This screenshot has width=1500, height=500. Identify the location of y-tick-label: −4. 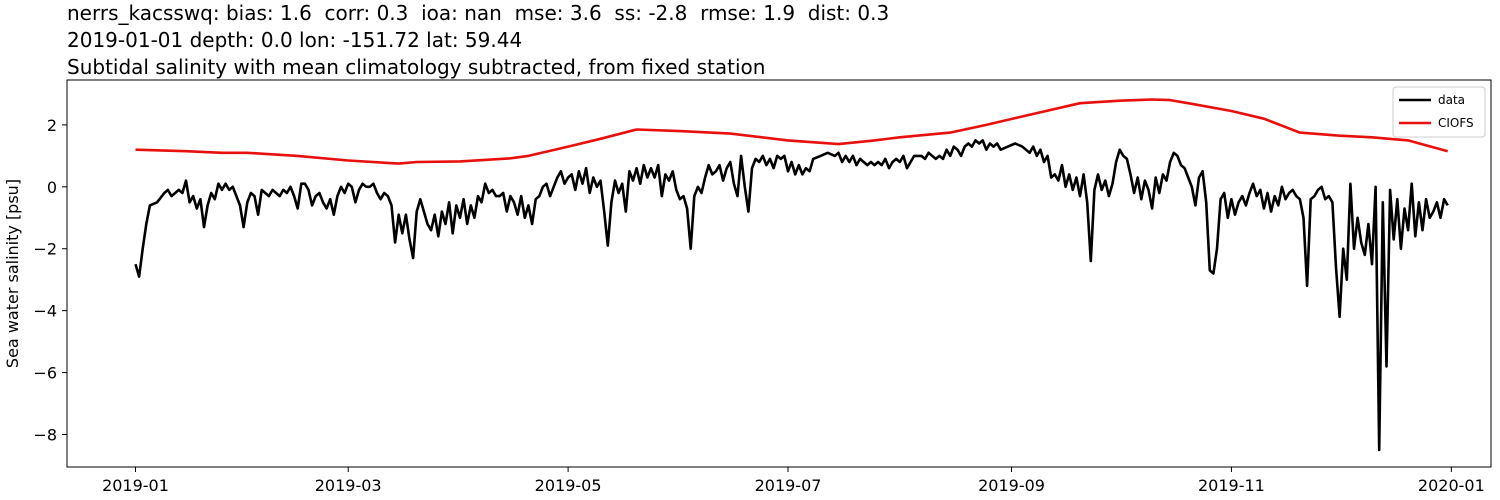
(45, 311).